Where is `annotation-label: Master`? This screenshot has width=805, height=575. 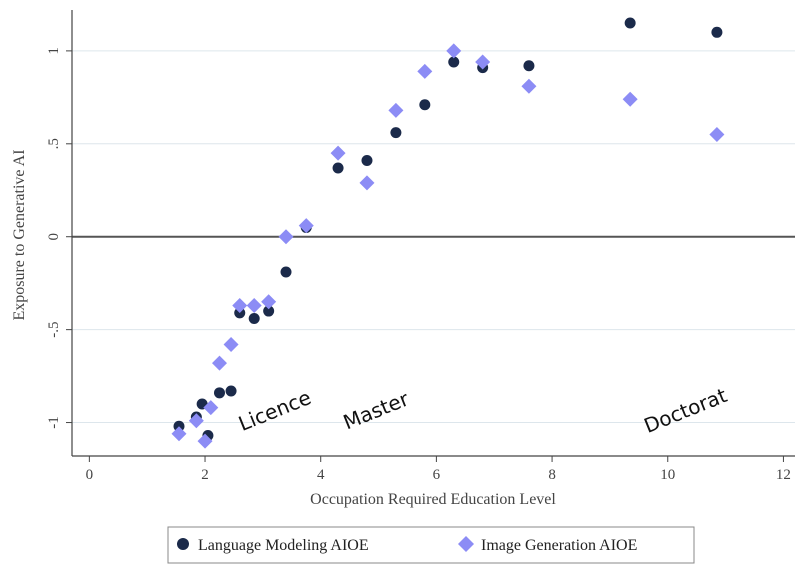
annotation-label: Master is located at coordinates (376, 410).